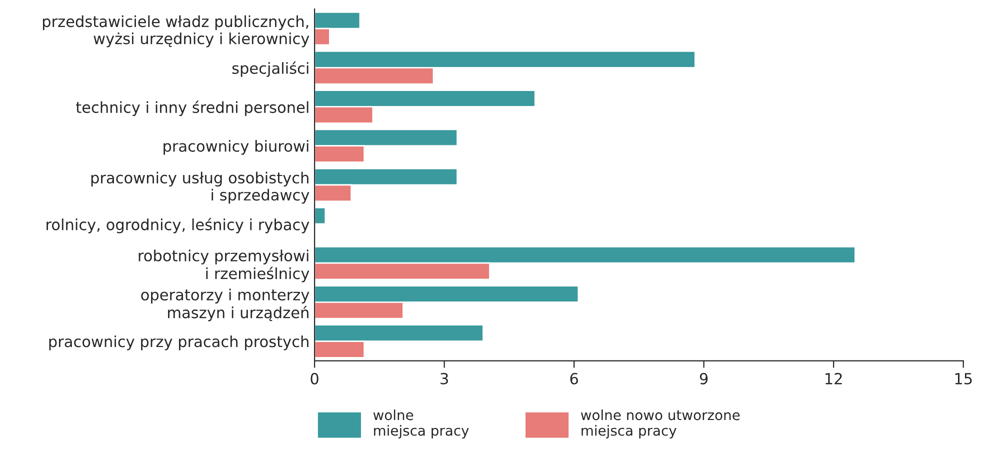 The width and height of the screenshot is (983, 451). I want to click on bar, so click(320, 215).